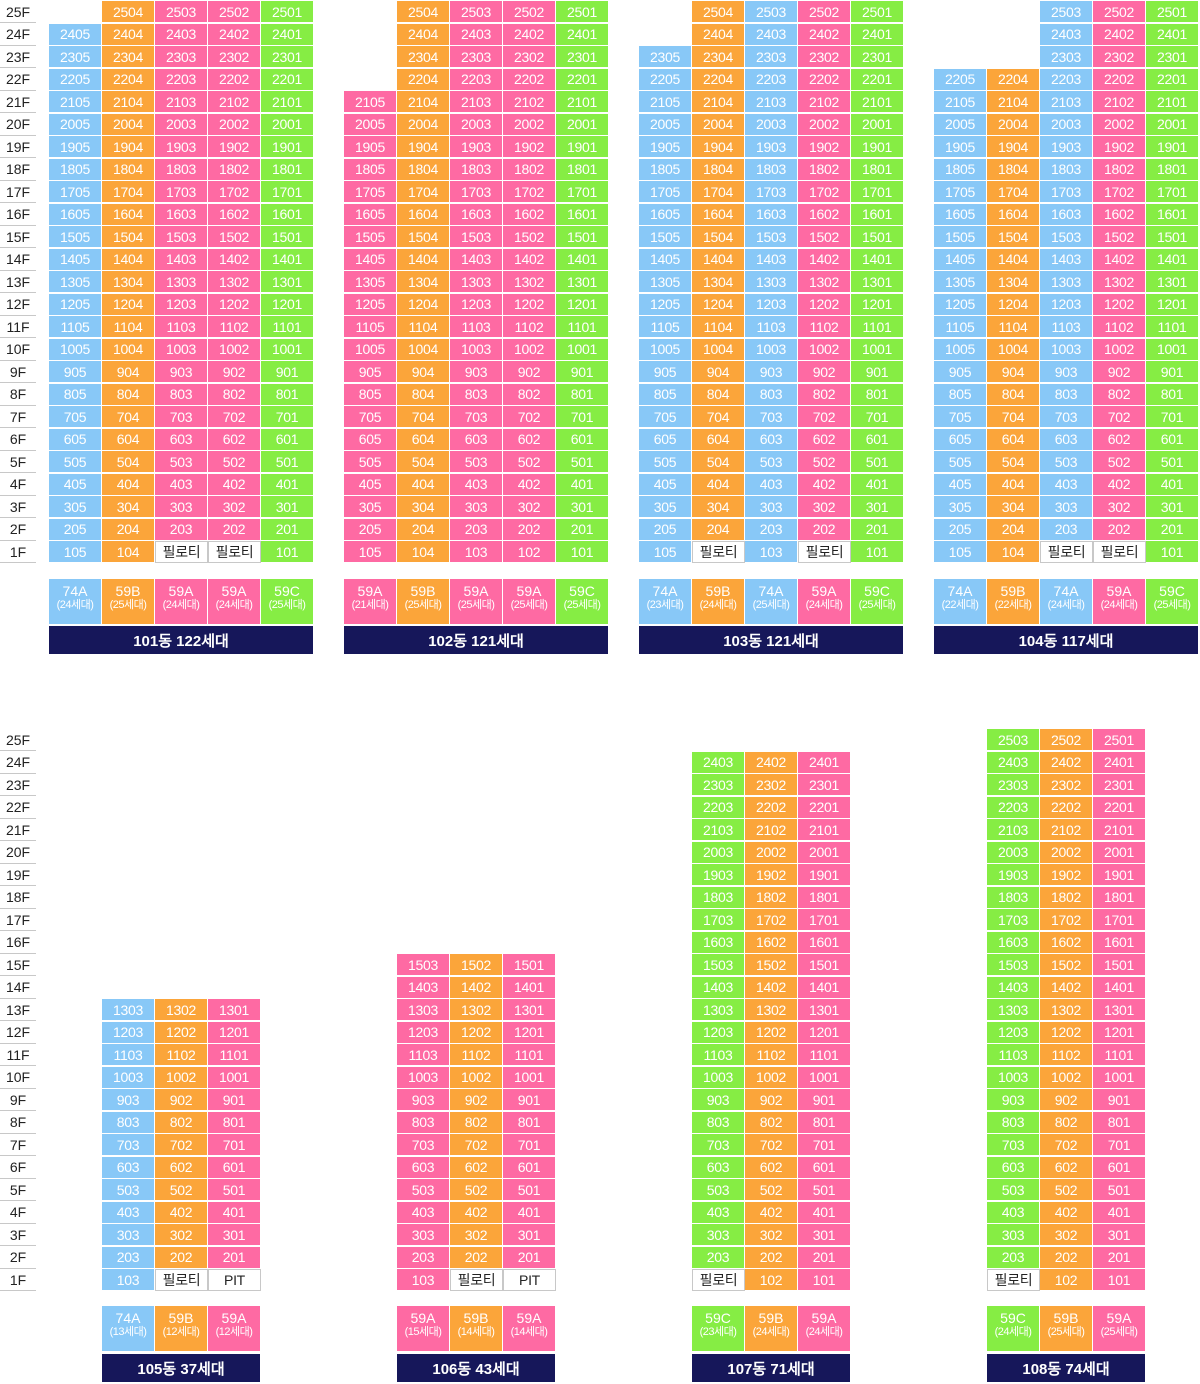 The width and height of the screenshot is (1200, 1384). Describe the element at coordinates (718, 372) in the screenshot. I see `unit-cell: 904` at that location.